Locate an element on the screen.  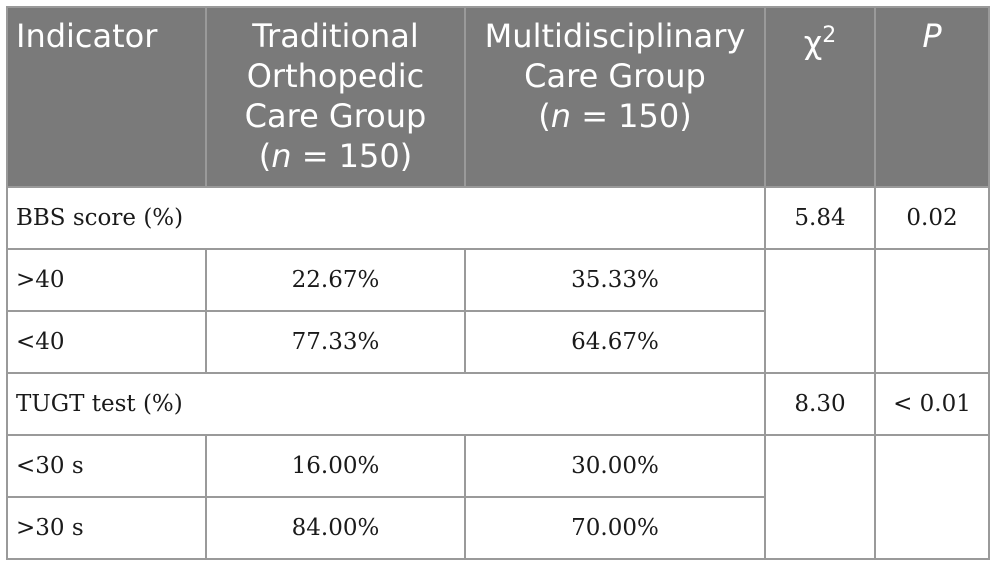
section-row-tugt: TUGT test (%) 8.30 < 0.01 is located at coordinates (498, 404).